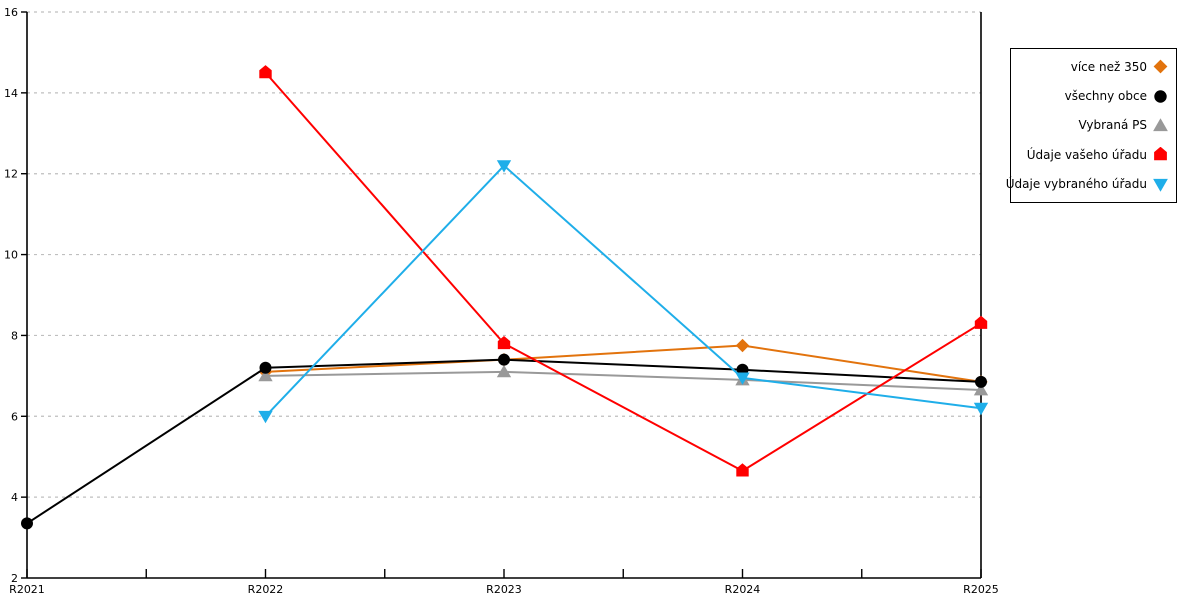 The height and width of the screenshot is (600, 1200). What do you see at coordinates (11, 255) in the screenshot?
I see `y-tick-label: 10` at bounding box center [11, 255].